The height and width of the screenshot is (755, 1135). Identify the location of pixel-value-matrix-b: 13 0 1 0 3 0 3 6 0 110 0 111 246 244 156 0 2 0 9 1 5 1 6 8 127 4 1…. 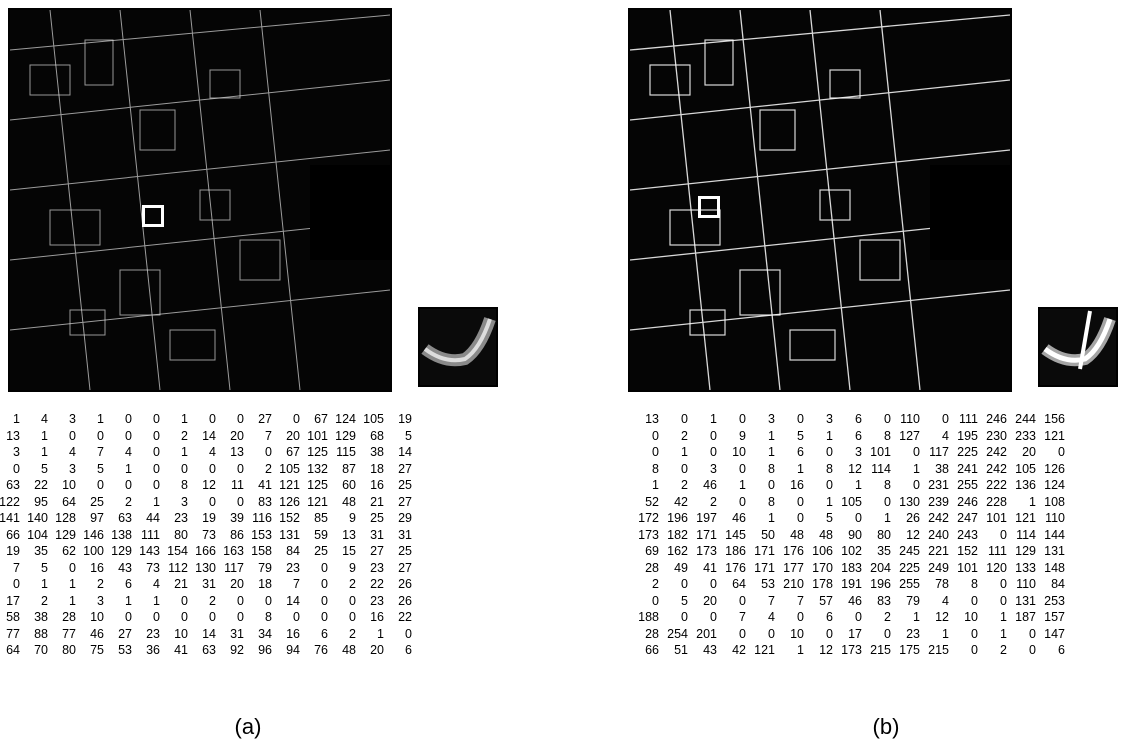
(847, 535).